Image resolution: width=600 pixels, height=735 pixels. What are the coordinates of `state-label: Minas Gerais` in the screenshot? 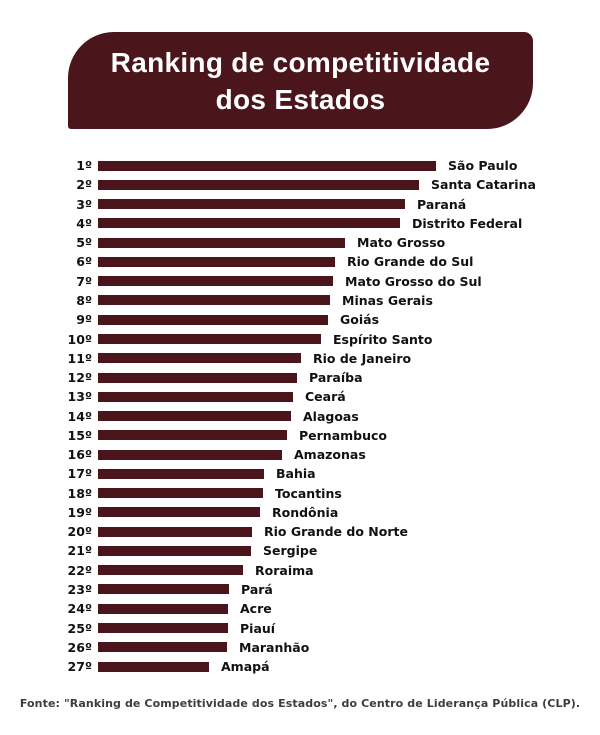 It's located at (387, 300).